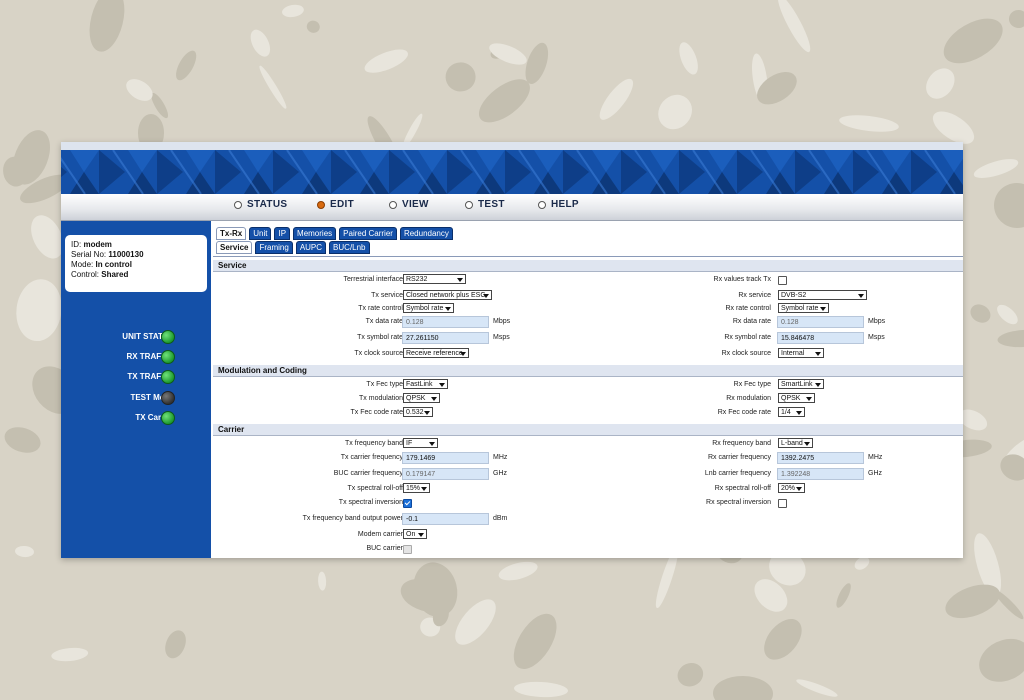 The width and height of the screenshot is (1024, 700). Describe the element at coordinates (447, 295) in the screenshot. I see `tx-service-select: Closed network plus ESC` at that location.